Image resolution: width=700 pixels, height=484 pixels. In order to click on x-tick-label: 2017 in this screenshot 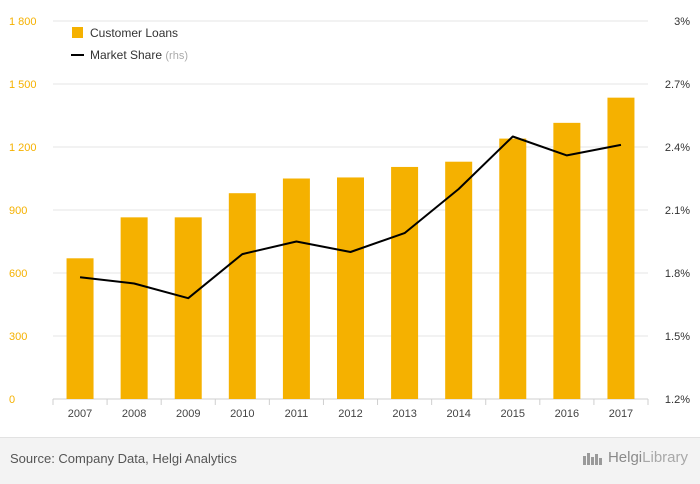, I will do `click(621, 414)`.